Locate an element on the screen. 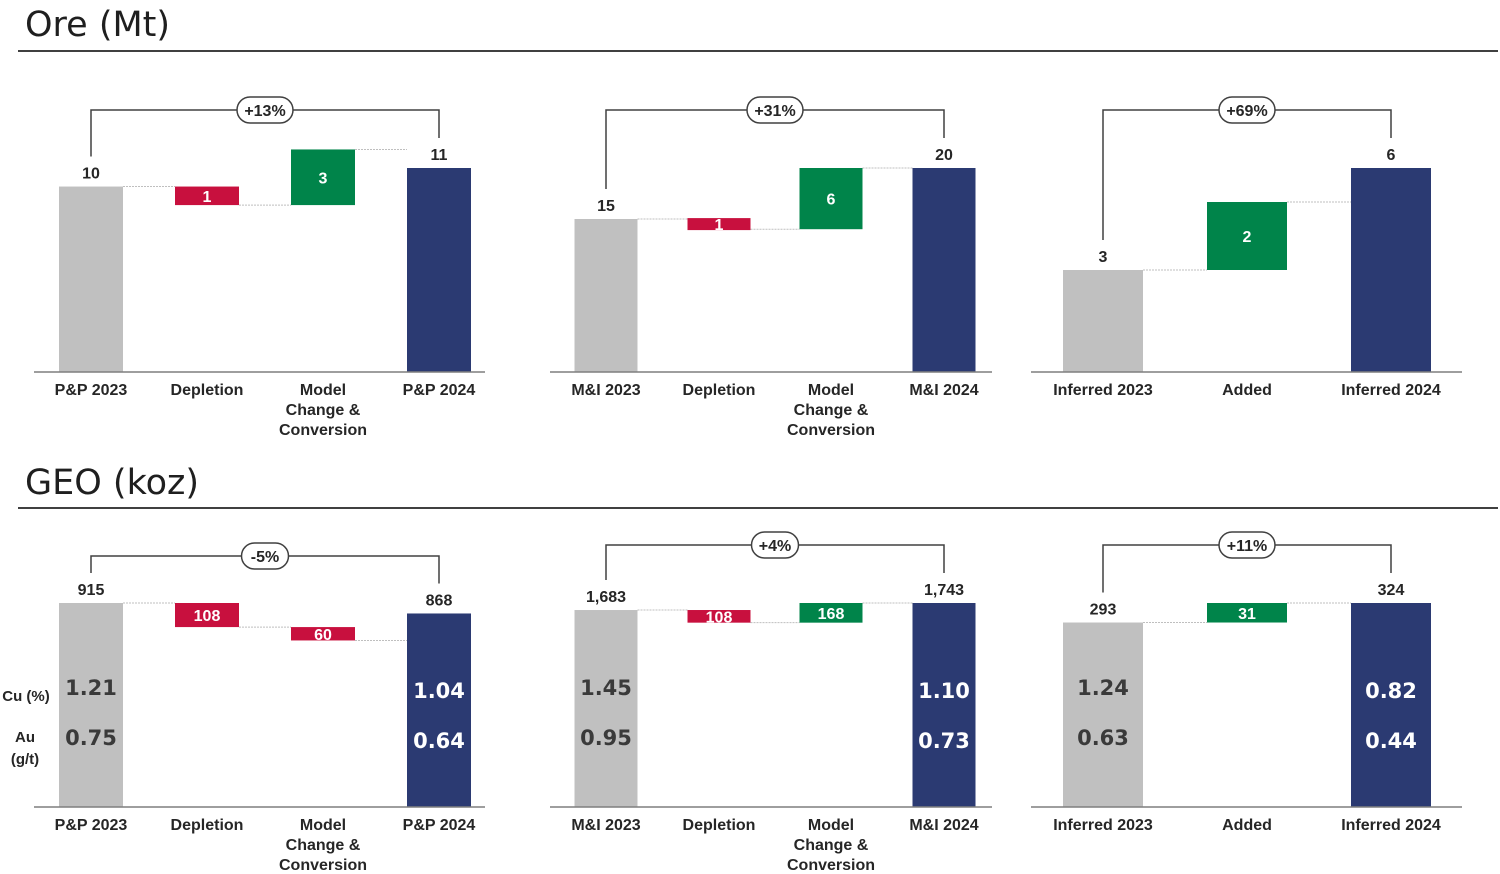  data-label: 324 is located at coordinates (1391, 590).